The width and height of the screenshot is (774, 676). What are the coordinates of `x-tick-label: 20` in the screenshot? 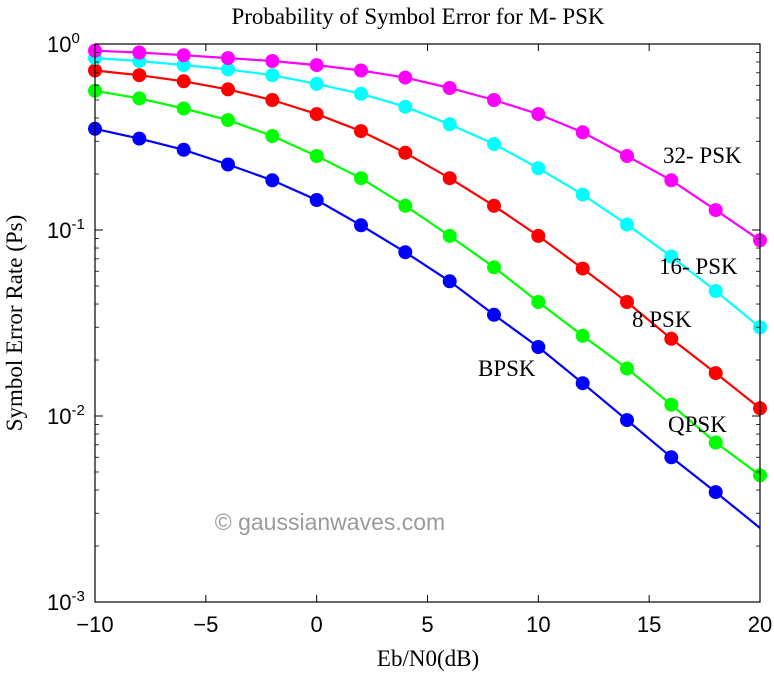 It's located at (760, 624).